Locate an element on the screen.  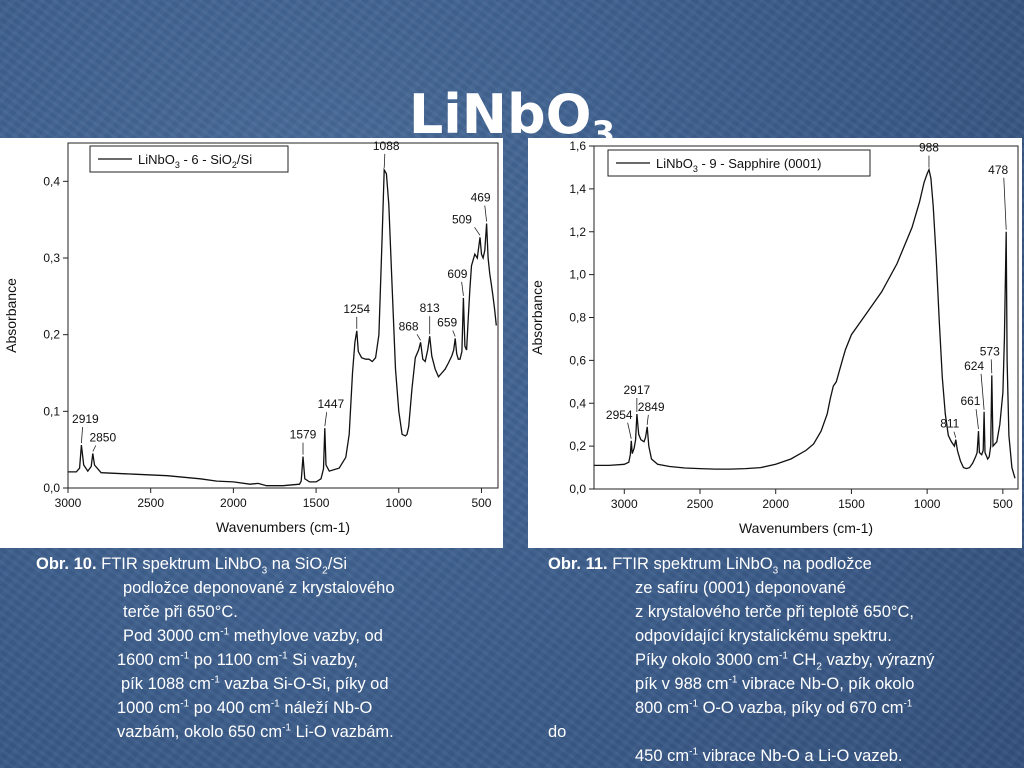
peak-label: 2849 is located at coordinates (651, 407).